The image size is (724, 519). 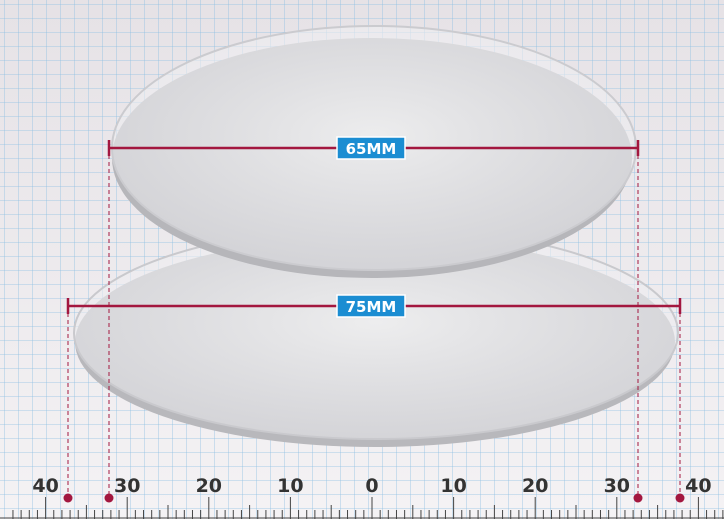 What do you see at coordinates (374, 498) in the screenshot?
I see `ruler-dots` at bounding box center [374, 498].